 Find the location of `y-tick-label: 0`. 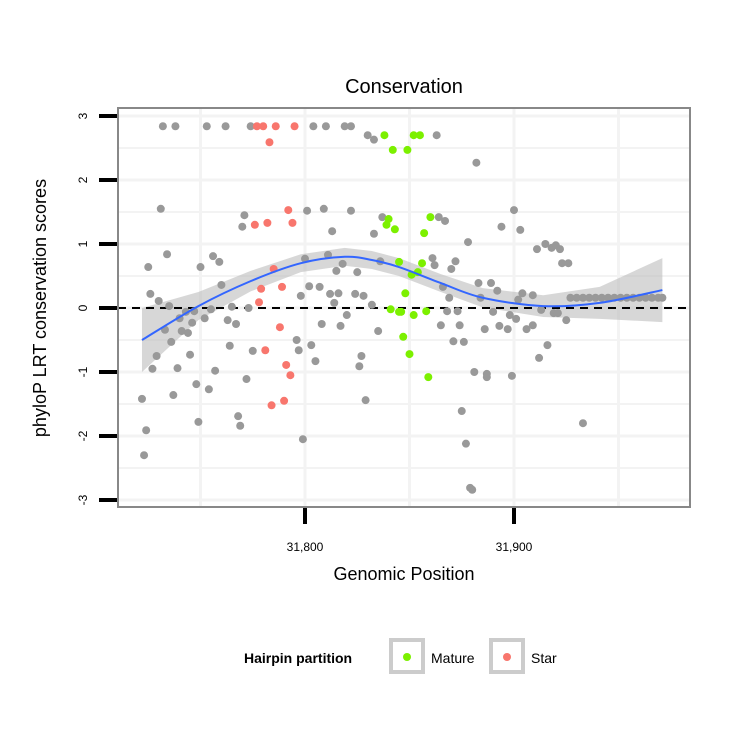

y-tick-label: 0 is located at coordinates (83, 307).